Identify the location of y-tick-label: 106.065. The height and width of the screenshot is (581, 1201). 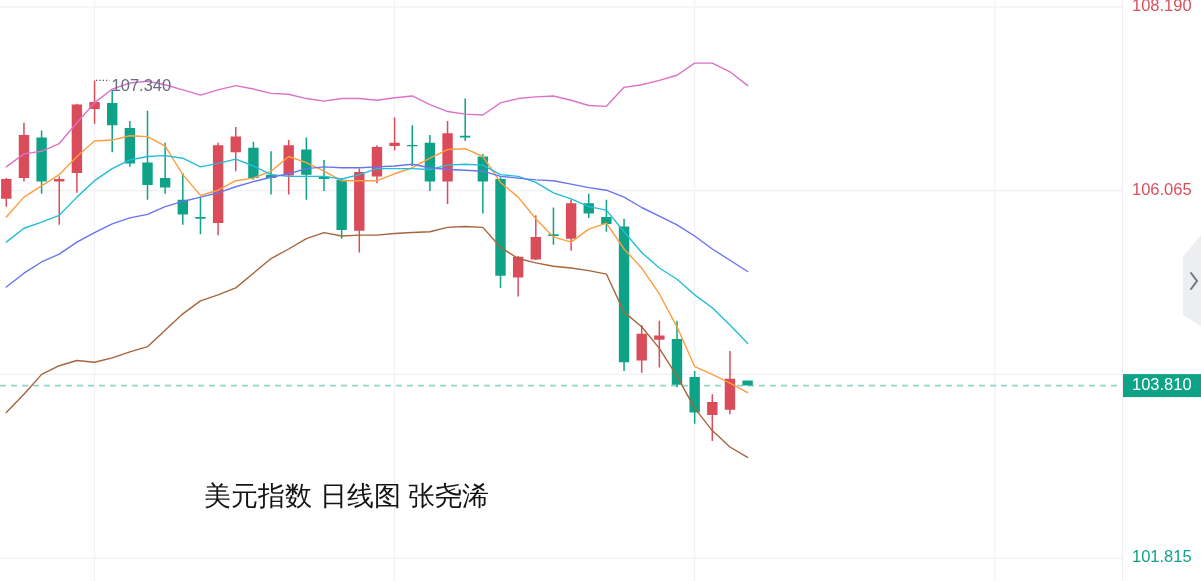
(1162, 189).